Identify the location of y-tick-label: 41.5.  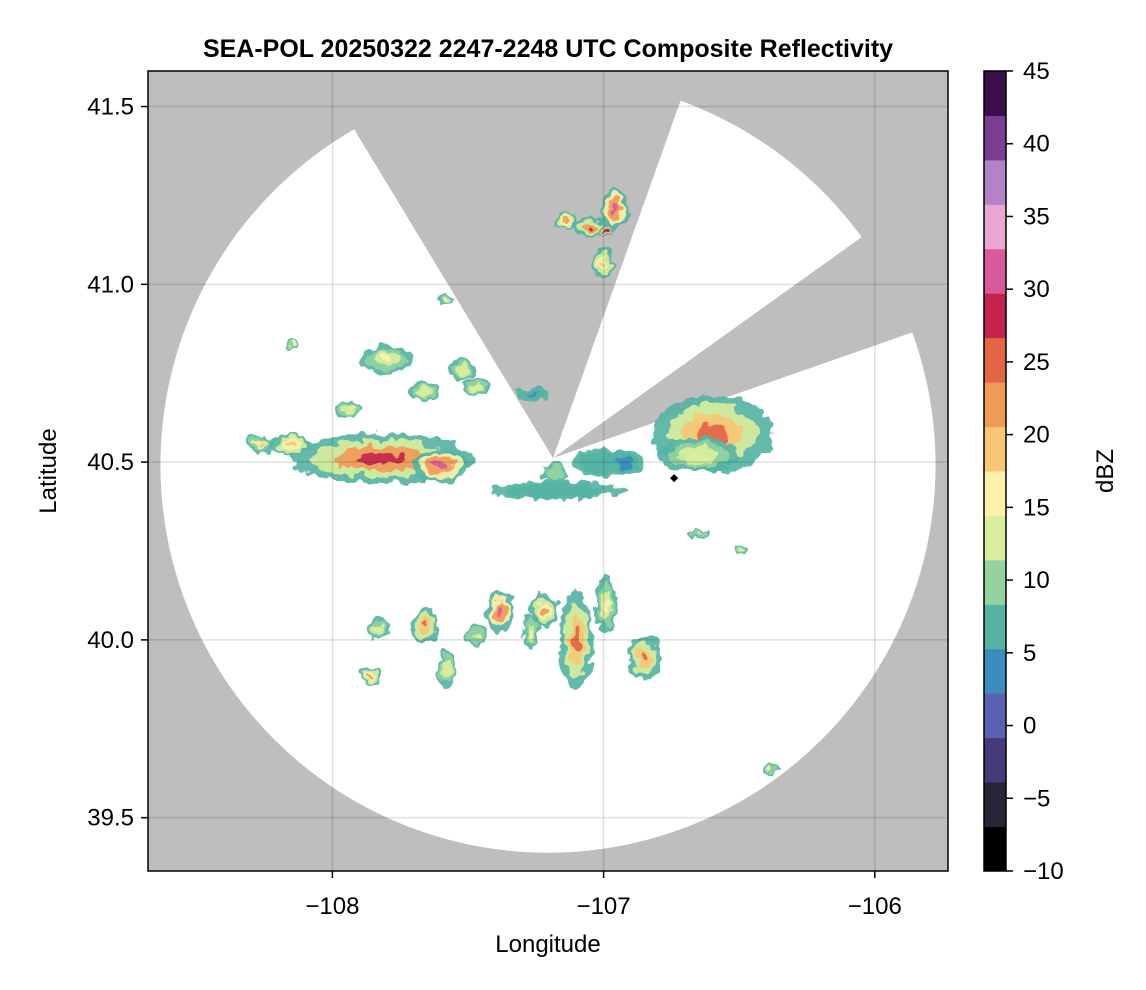
(110, 107).